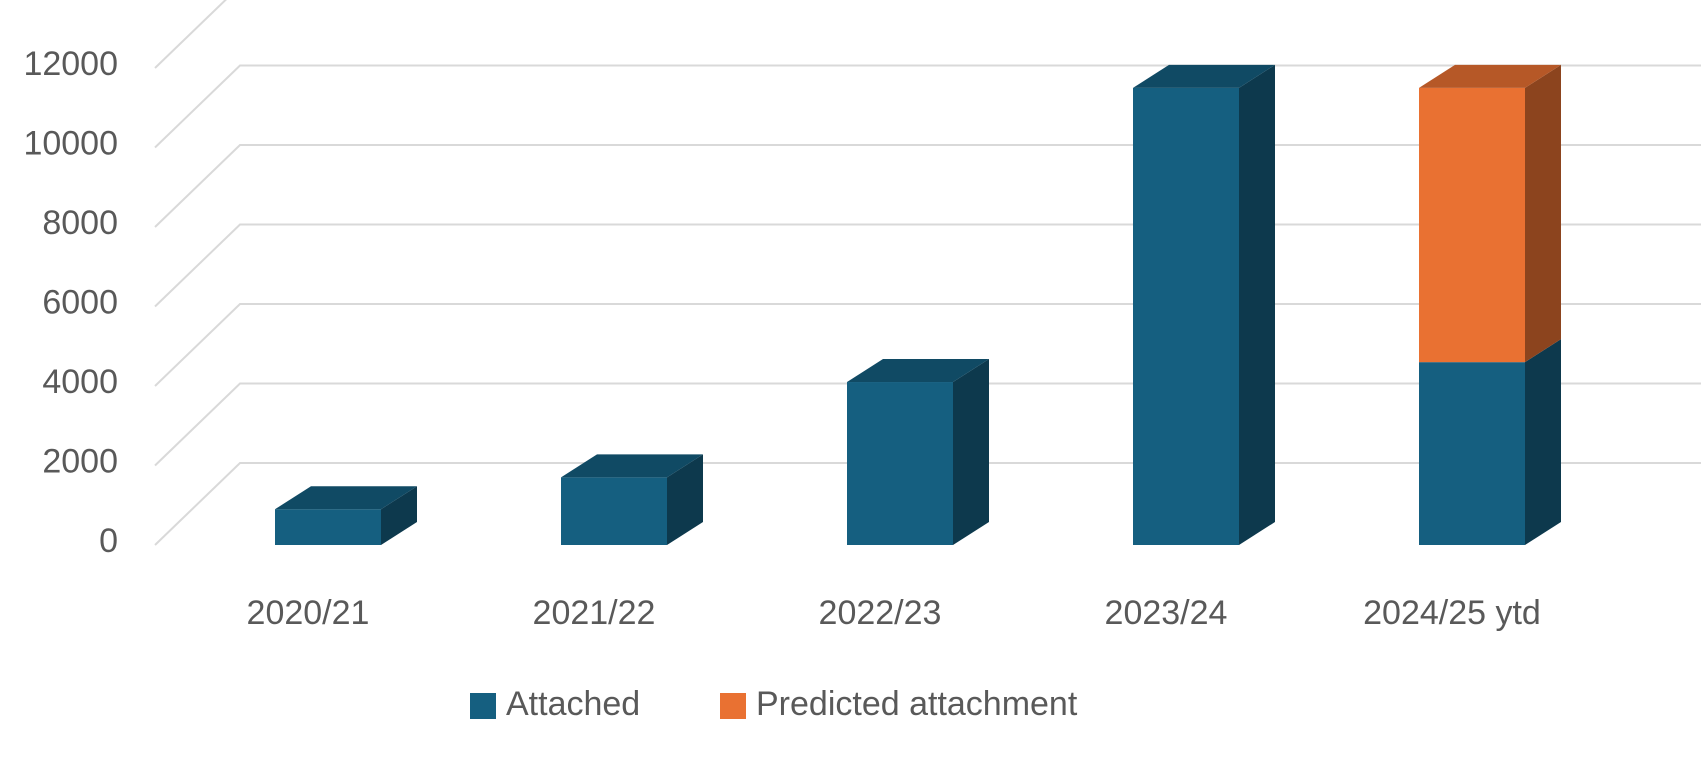 This screenshot has width=1701, height=783. I want to click on bar-attached-2022-23-top, so click(918, 371).